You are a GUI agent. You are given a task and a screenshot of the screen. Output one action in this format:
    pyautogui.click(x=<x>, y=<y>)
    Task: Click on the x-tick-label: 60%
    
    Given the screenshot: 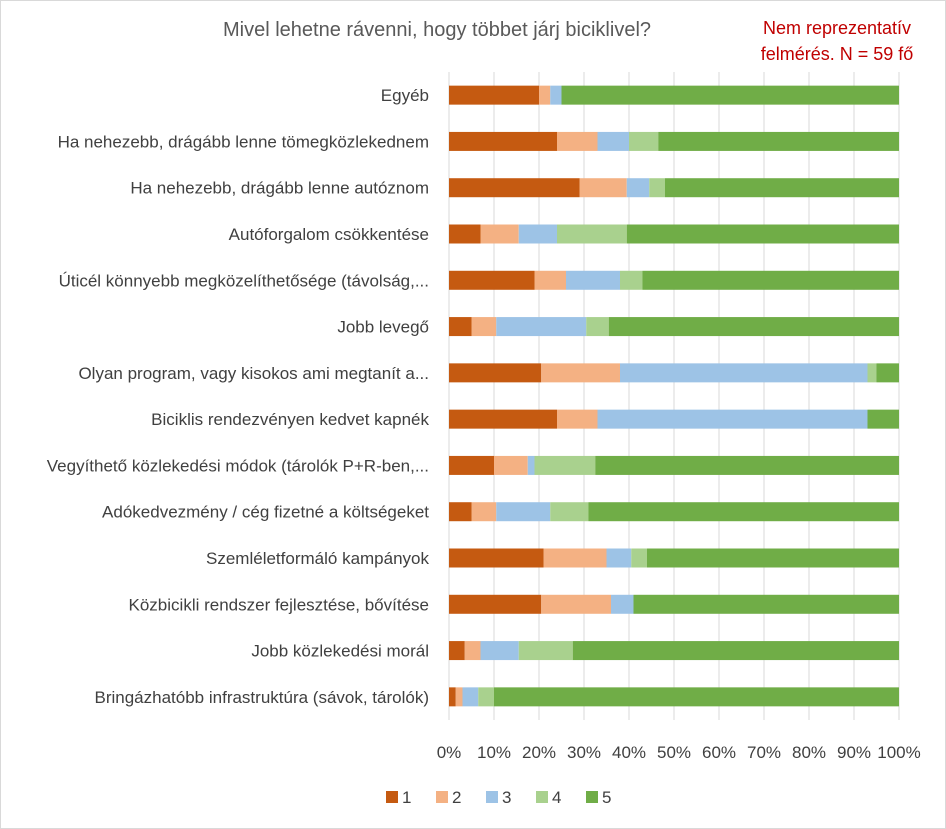 What is the action you would take?
    pyautogui.click(x=719, y=752)
    